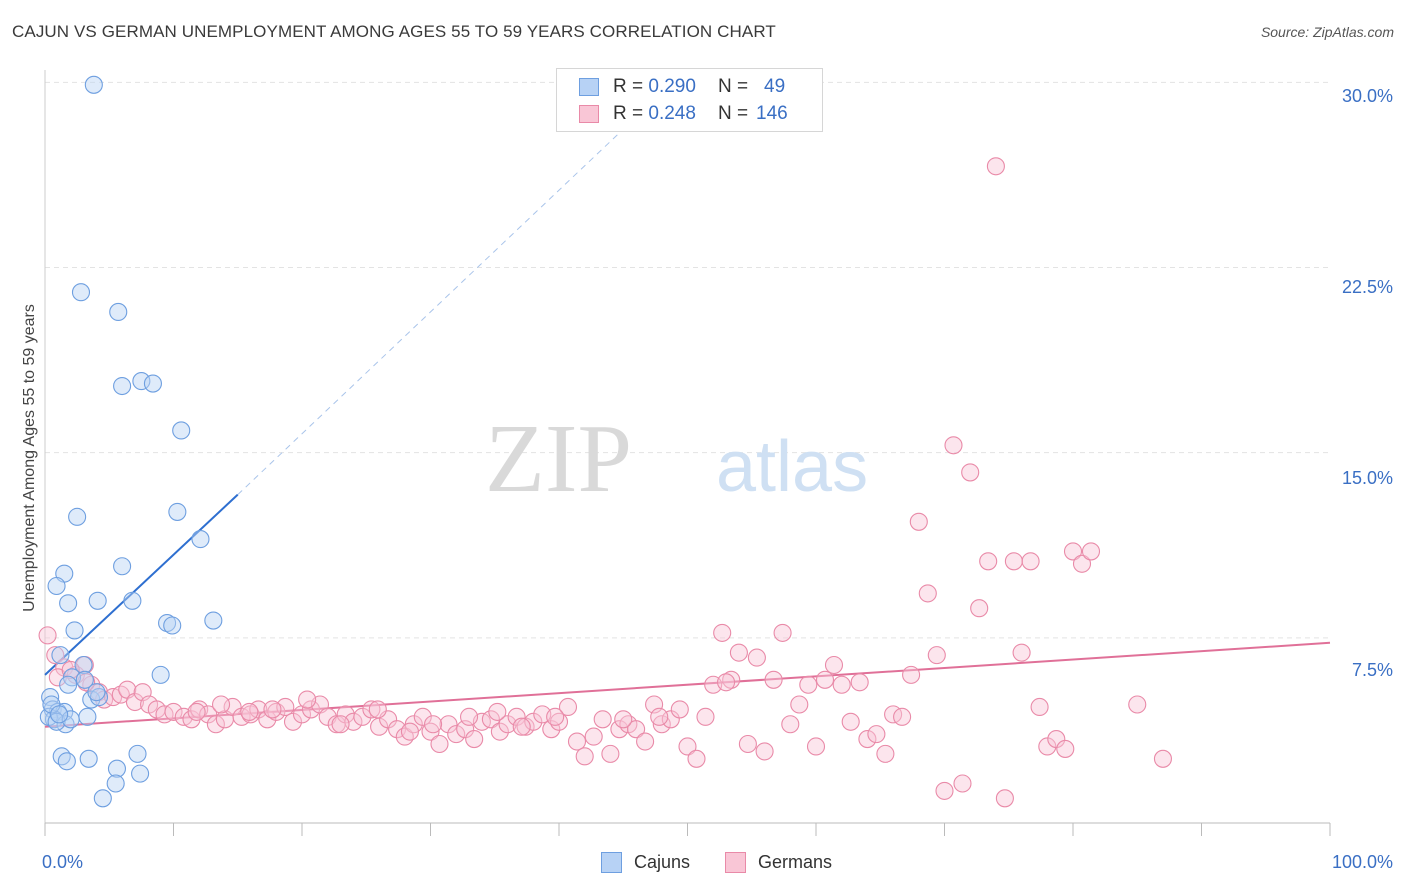 Image resolution: width=1406 pixels, height=892 pixels. What do you see at coordinates (733, 86) in the screenshot?
I see `n-label: N =` at bounding box center [733, 86].